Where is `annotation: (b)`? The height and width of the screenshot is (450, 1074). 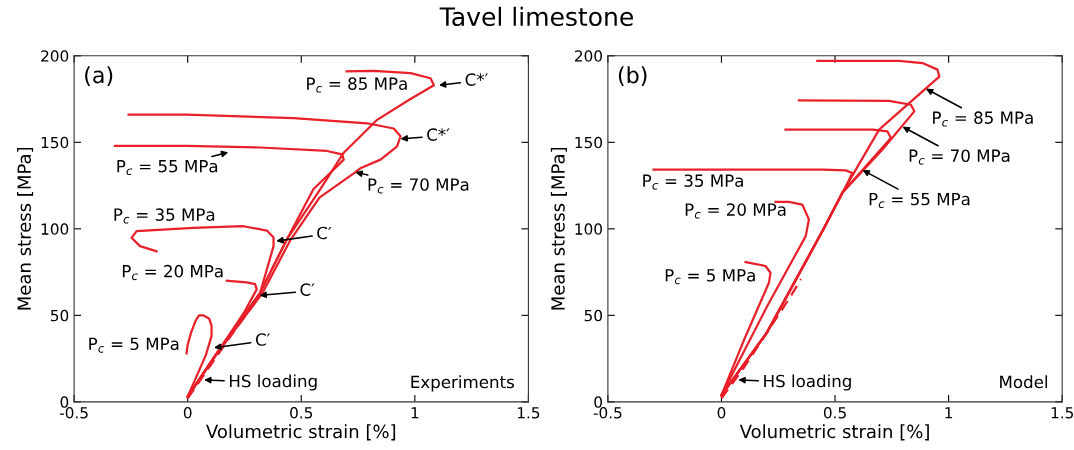
annotation: (b) is located at coordinates (632, 76).